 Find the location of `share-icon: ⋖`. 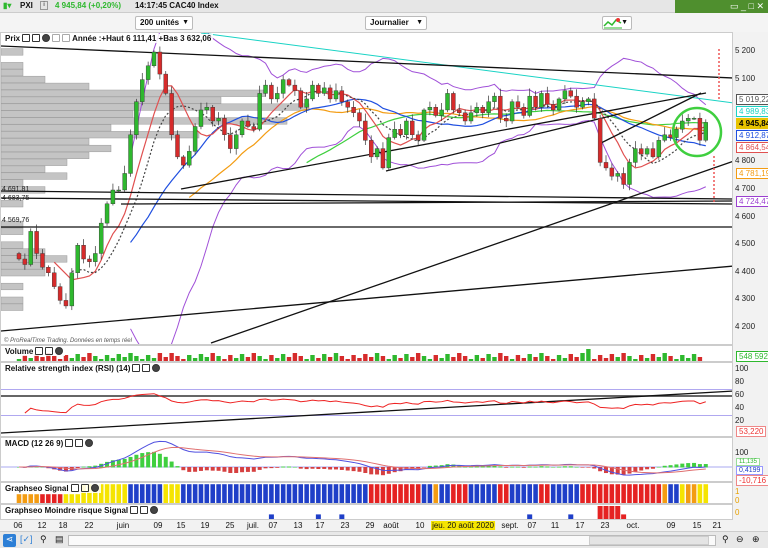

share-icon: ⋖ is located at coordinates (9, 540).